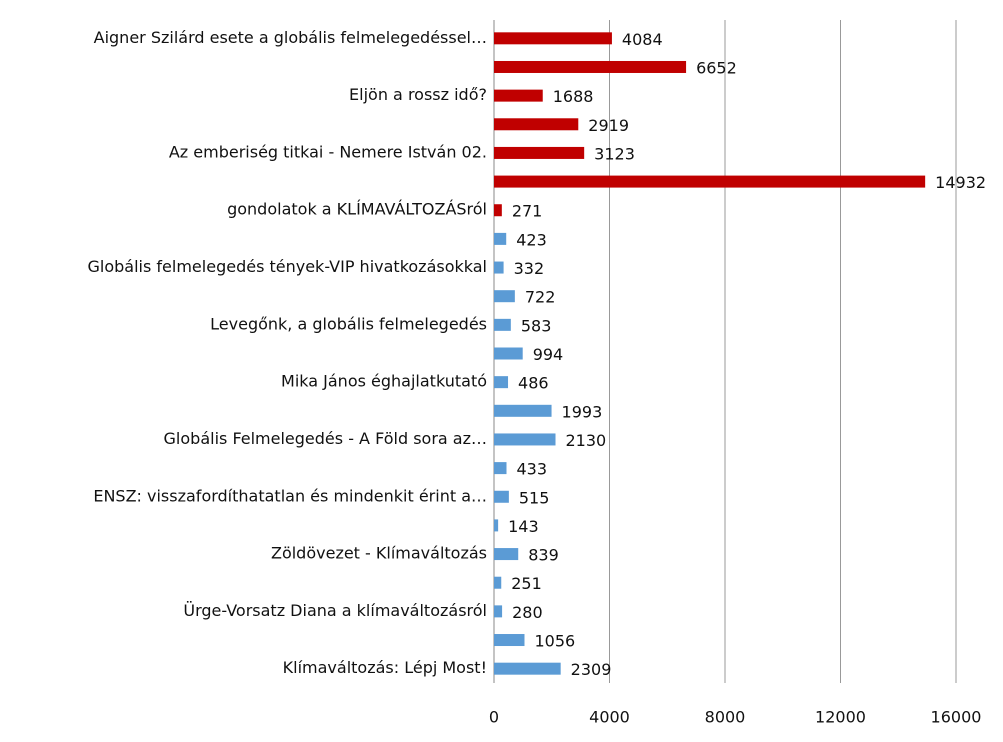 This screenshot has width=1003, height=742. I want to click on data-label: 423, so click(531, 239).